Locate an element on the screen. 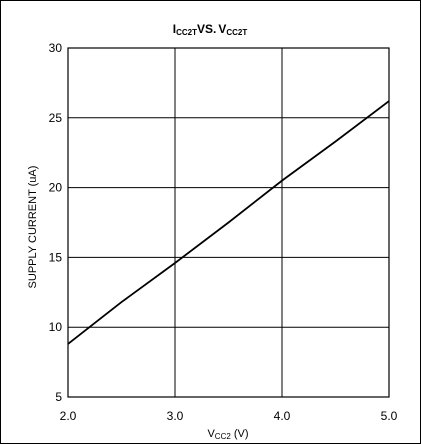  x-tick-label: 3.0 is located at coordinates (175, 416).